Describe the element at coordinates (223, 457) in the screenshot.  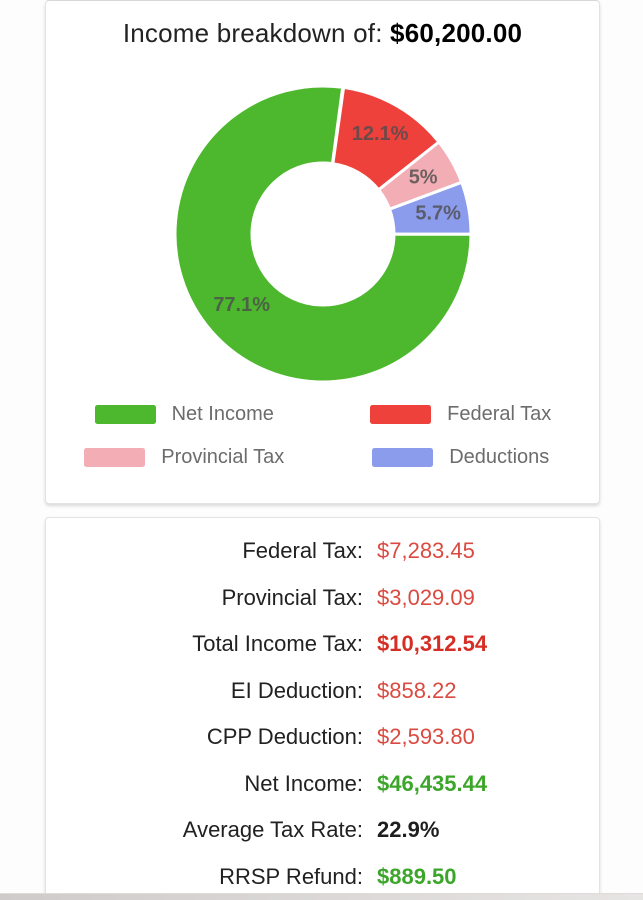
I see `legend-label: Provincial Tax` at that location.